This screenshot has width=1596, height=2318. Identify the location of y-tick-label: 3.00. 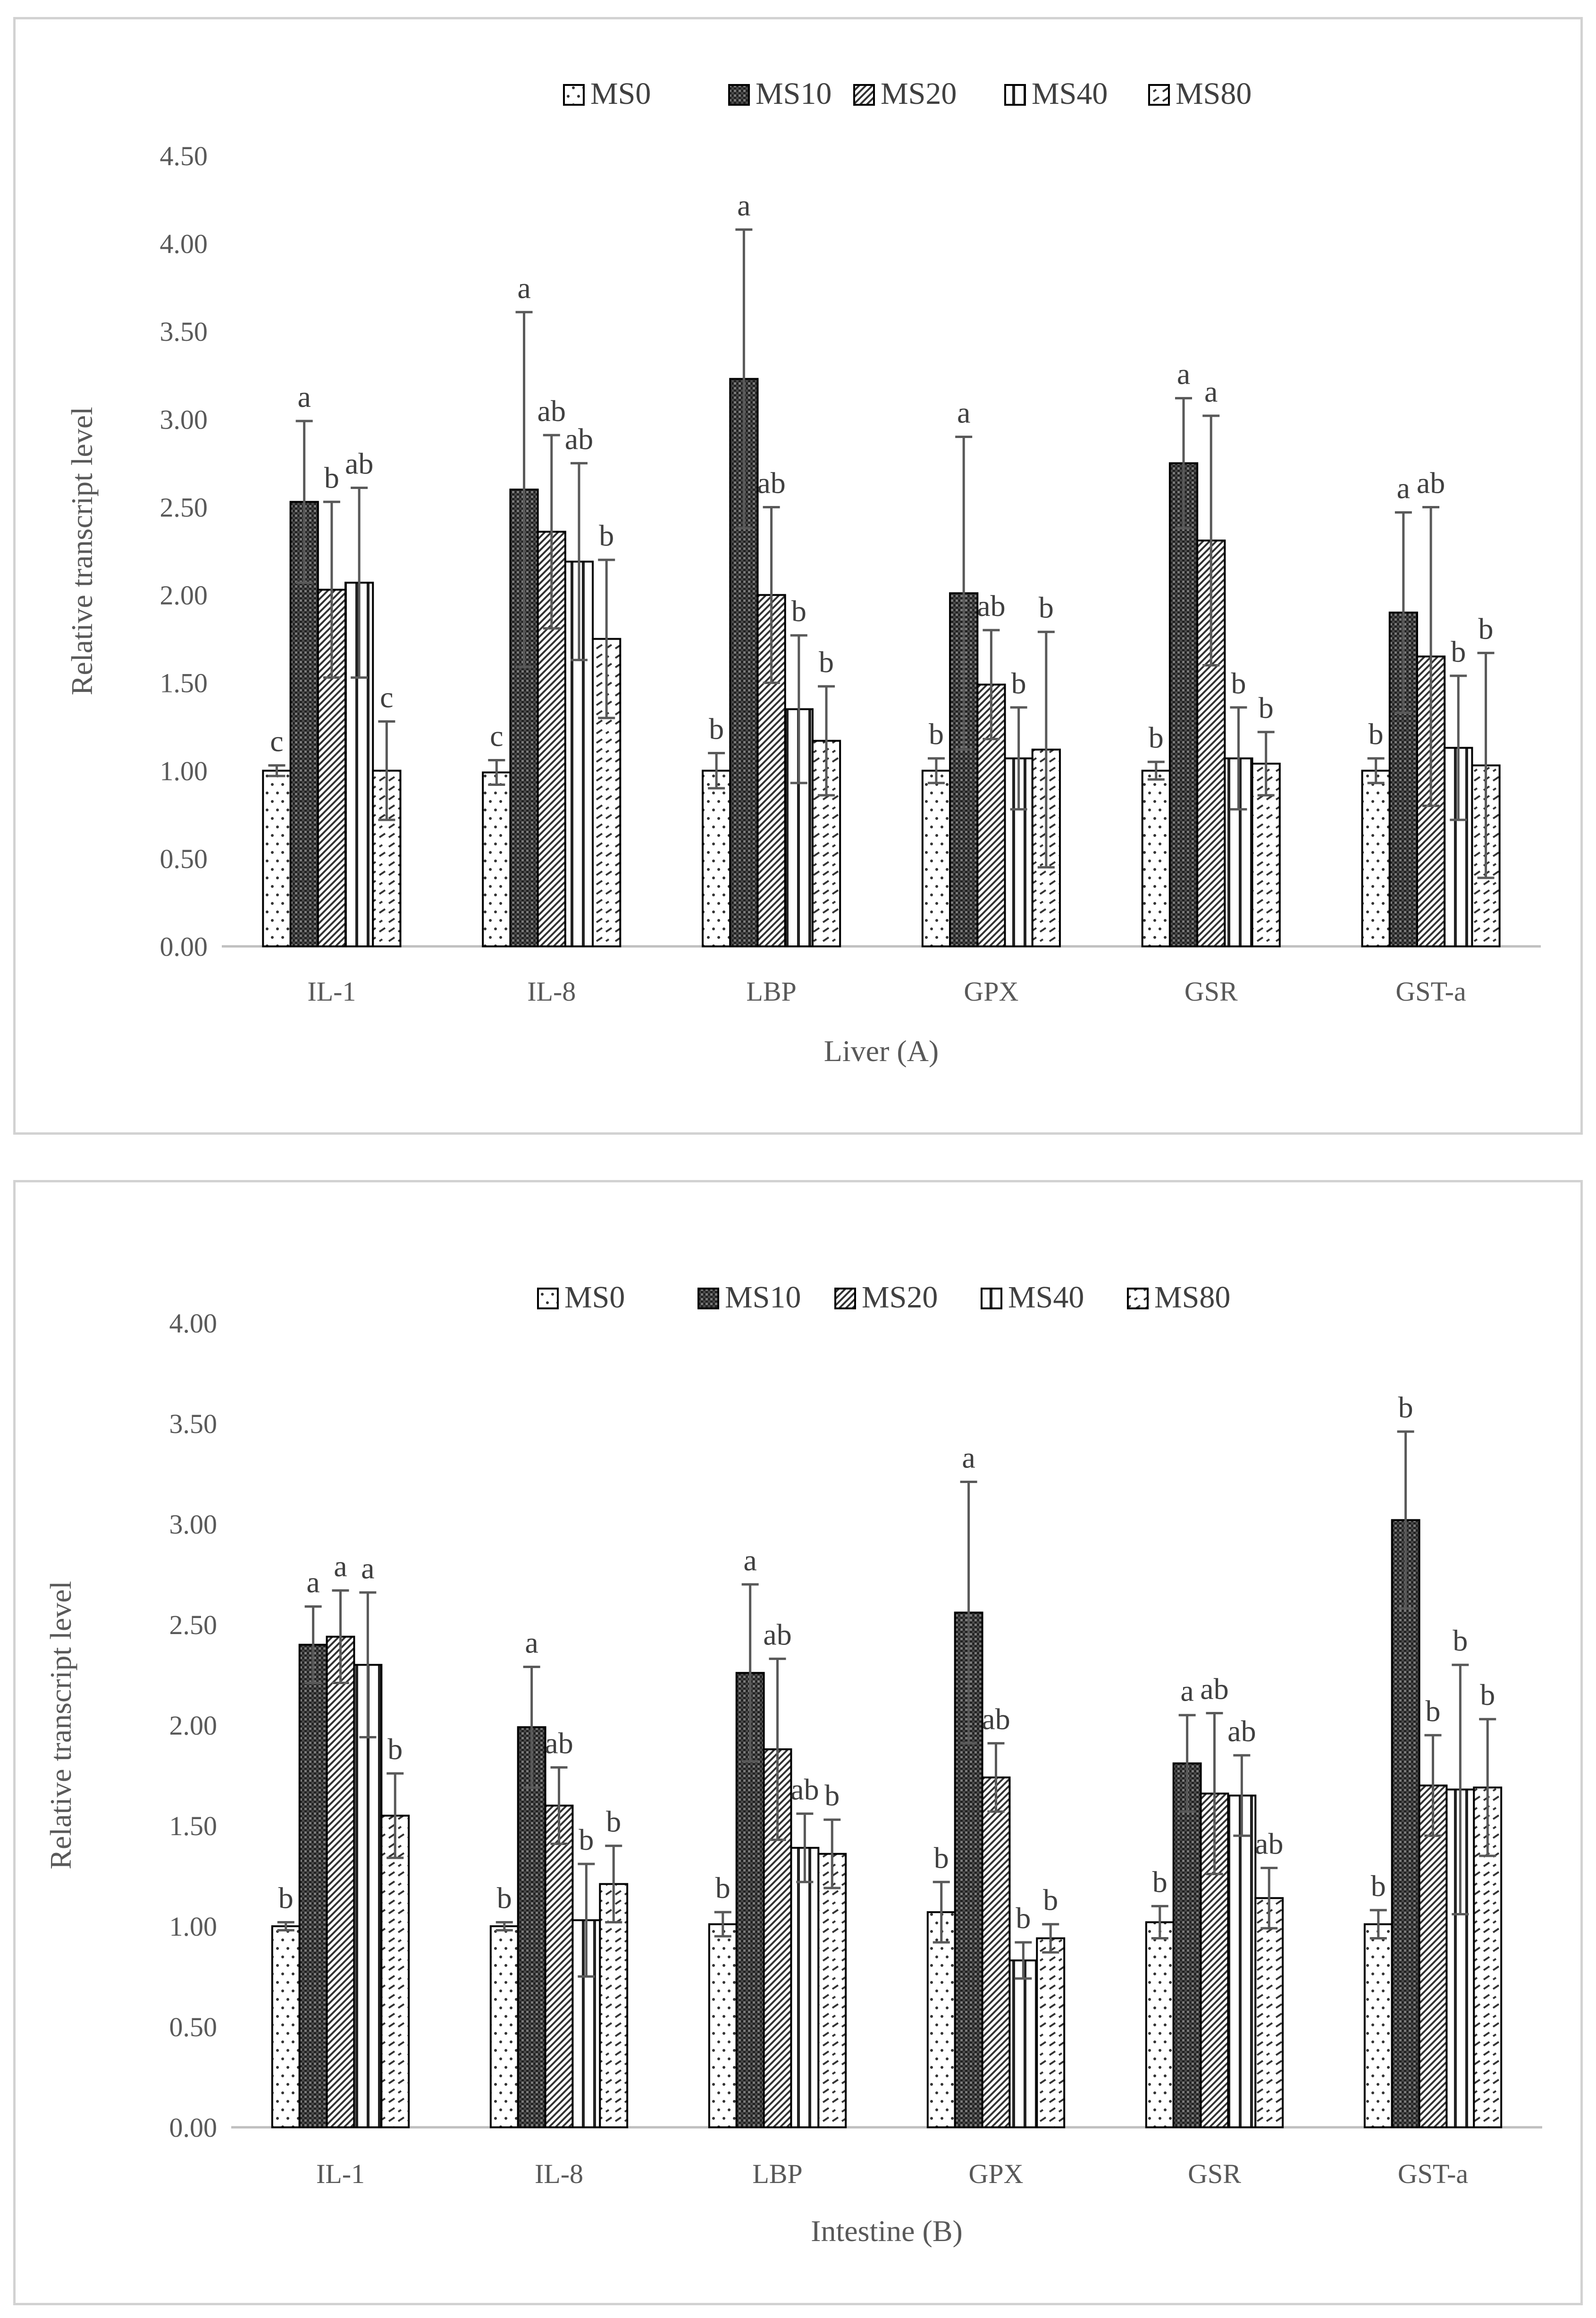
(184, 419).